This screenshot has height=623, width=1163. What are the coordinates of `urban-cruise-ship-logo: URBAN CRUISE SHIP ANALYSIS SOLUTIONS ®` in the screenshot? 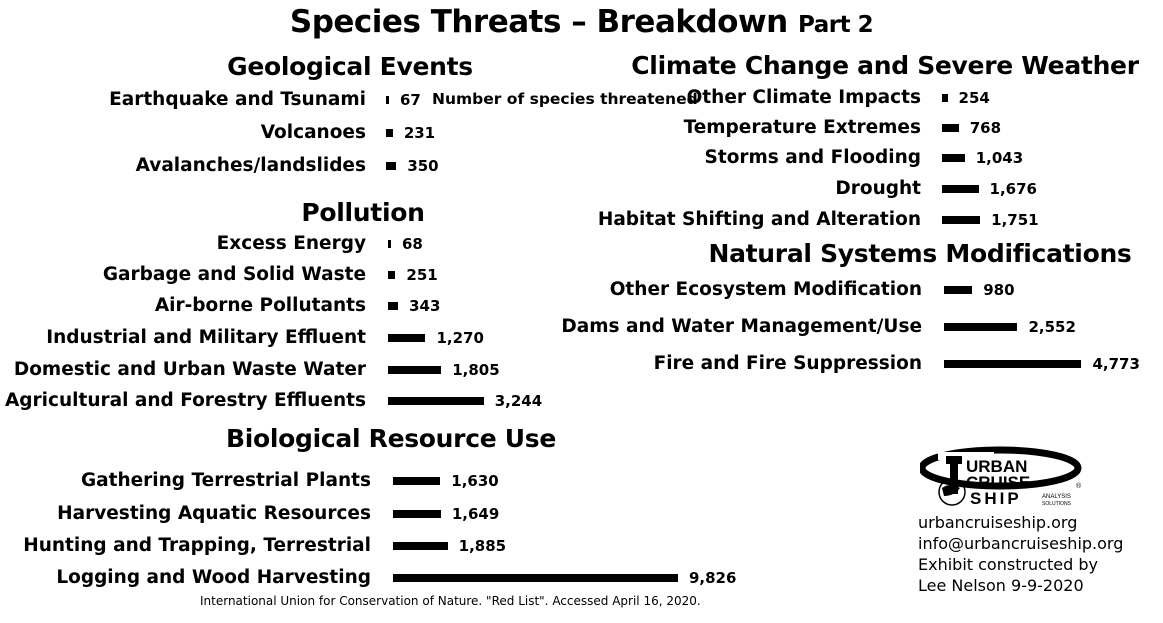 It's located at (1004, 479).